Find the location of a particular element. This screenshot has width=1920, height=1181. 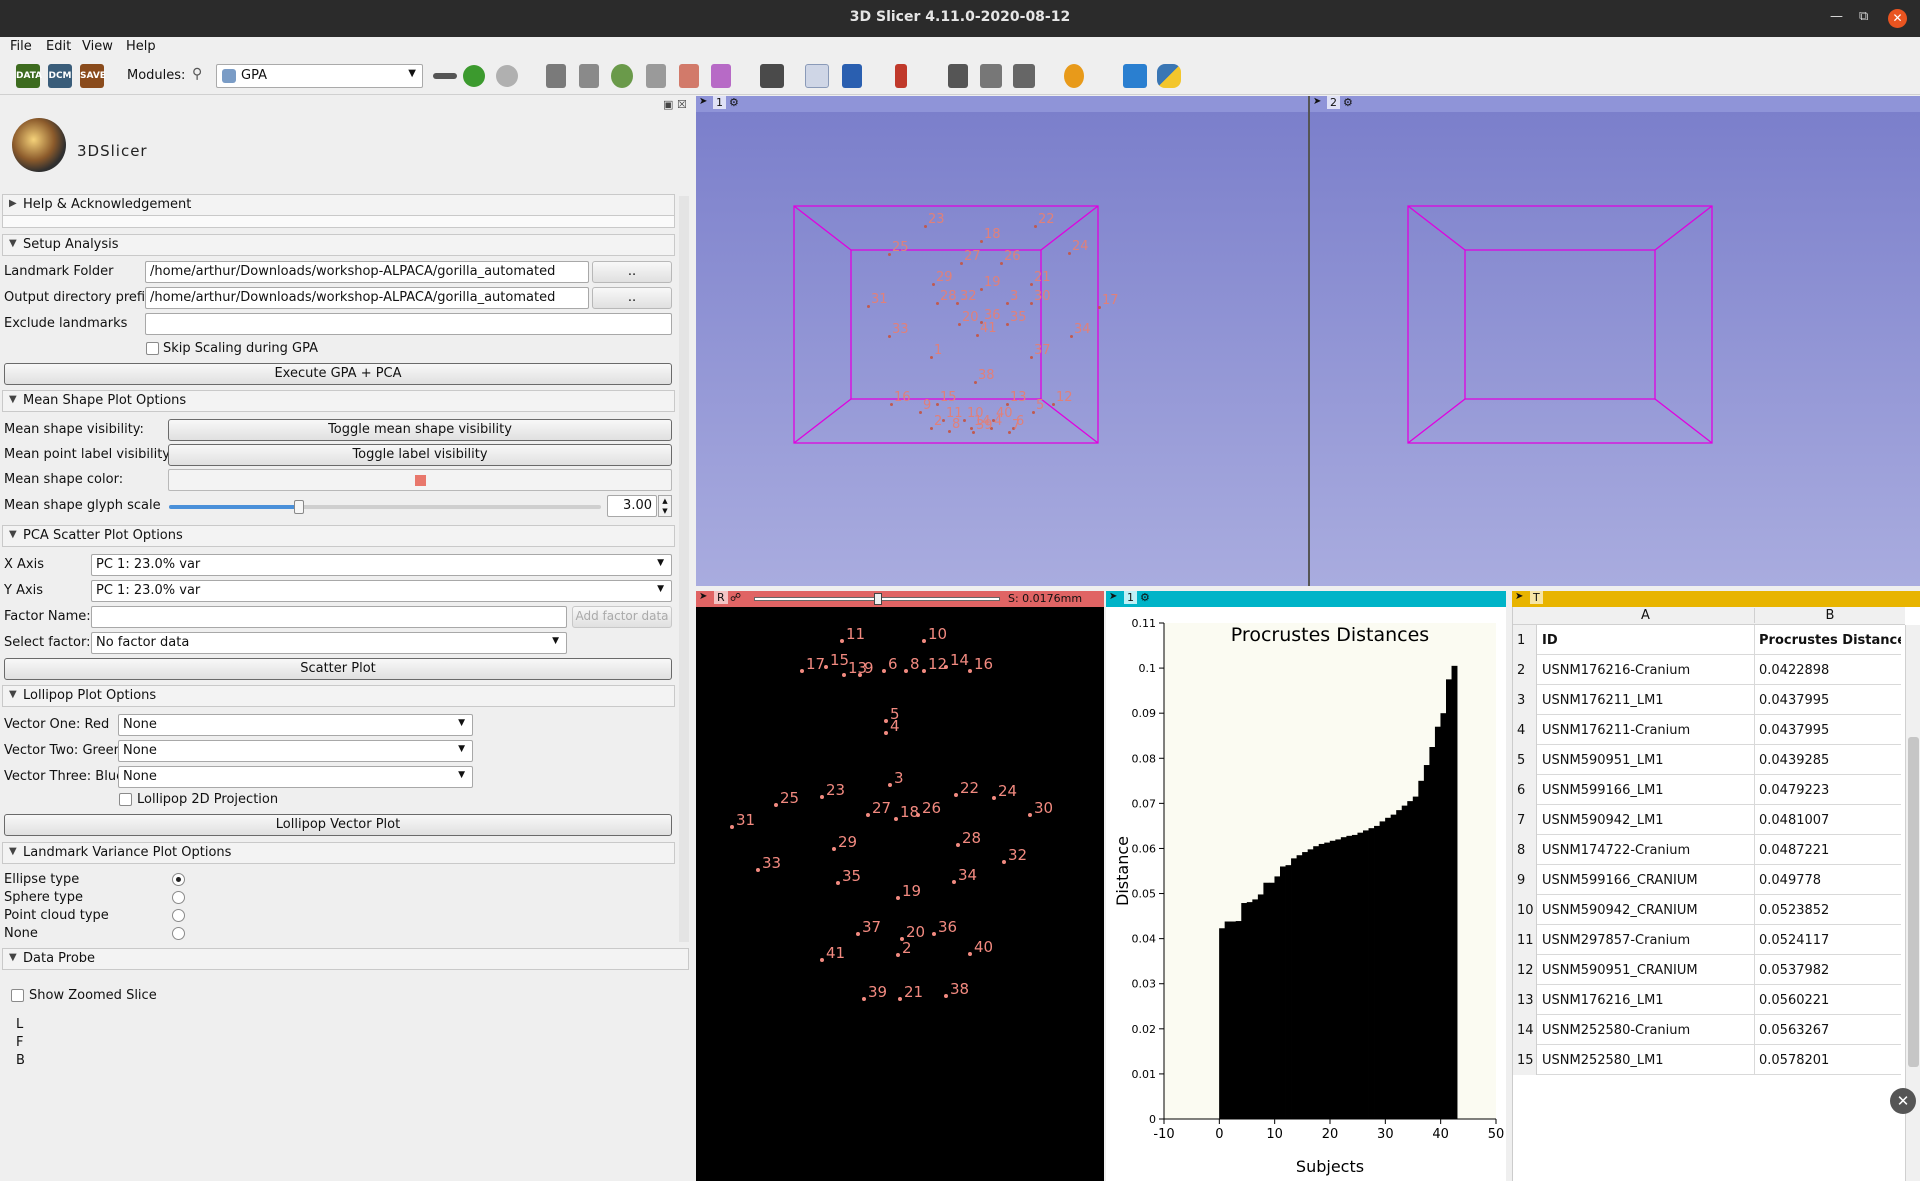

show-zoomed-slice-checkbox is located at coordinates (17, 995).